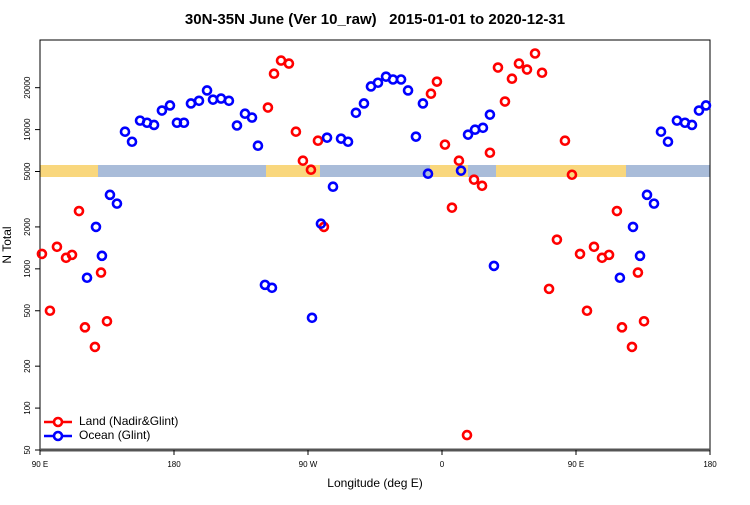  What do you see at coordinates (374, 483) in the screenshot?
I see `x-axis-label: Longitude (deg E)` at bounding box center [374, 483].